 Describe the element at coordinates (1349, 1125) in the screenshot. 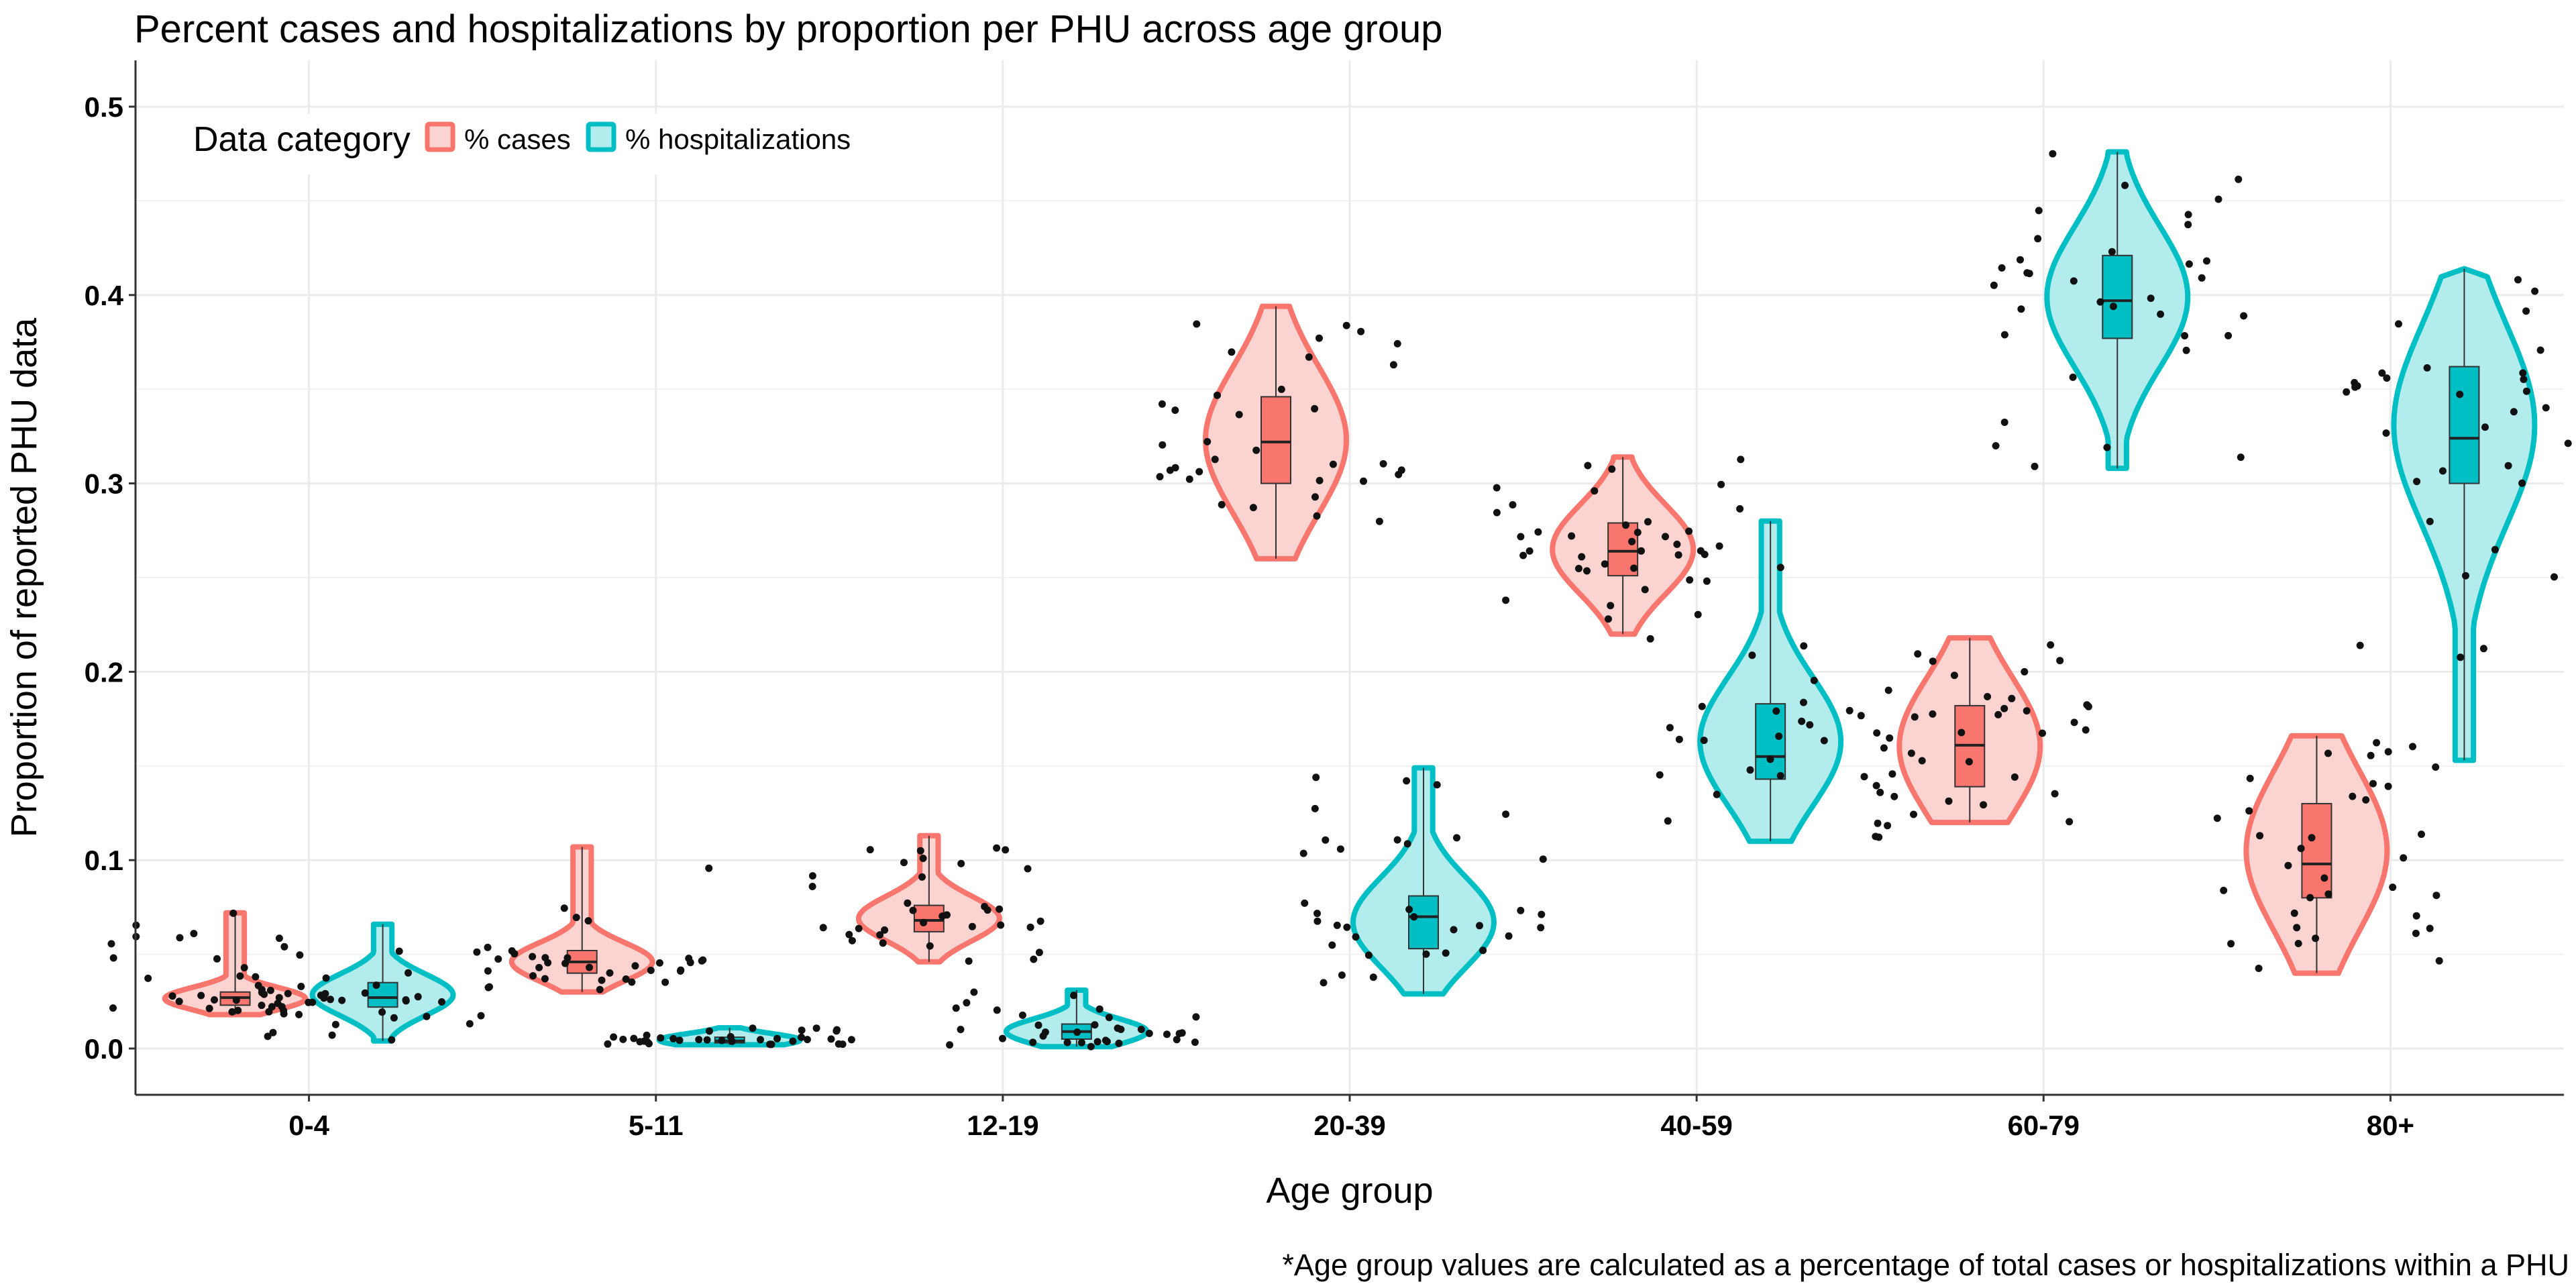

I see `x-tick-label: 20-39` at that location.